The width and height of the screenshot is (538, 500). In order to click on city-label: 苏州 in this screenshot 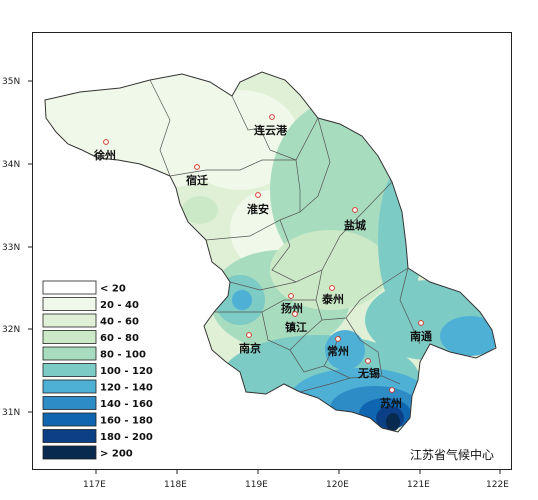, I will do `click(391, 403)`.